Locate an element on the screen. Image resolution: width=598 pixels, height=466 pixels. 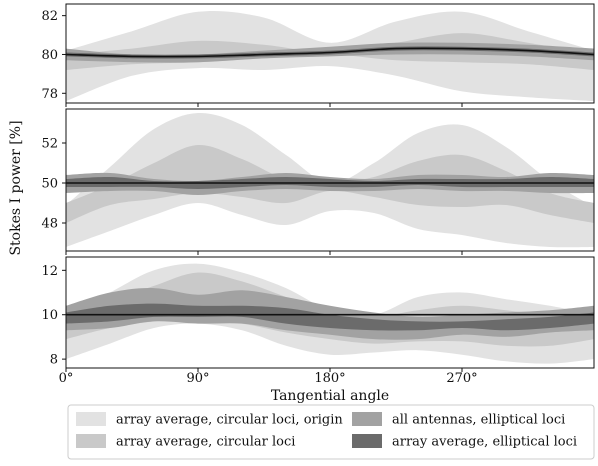
y-tick-label: 8 is located at coordinates (54, 360).